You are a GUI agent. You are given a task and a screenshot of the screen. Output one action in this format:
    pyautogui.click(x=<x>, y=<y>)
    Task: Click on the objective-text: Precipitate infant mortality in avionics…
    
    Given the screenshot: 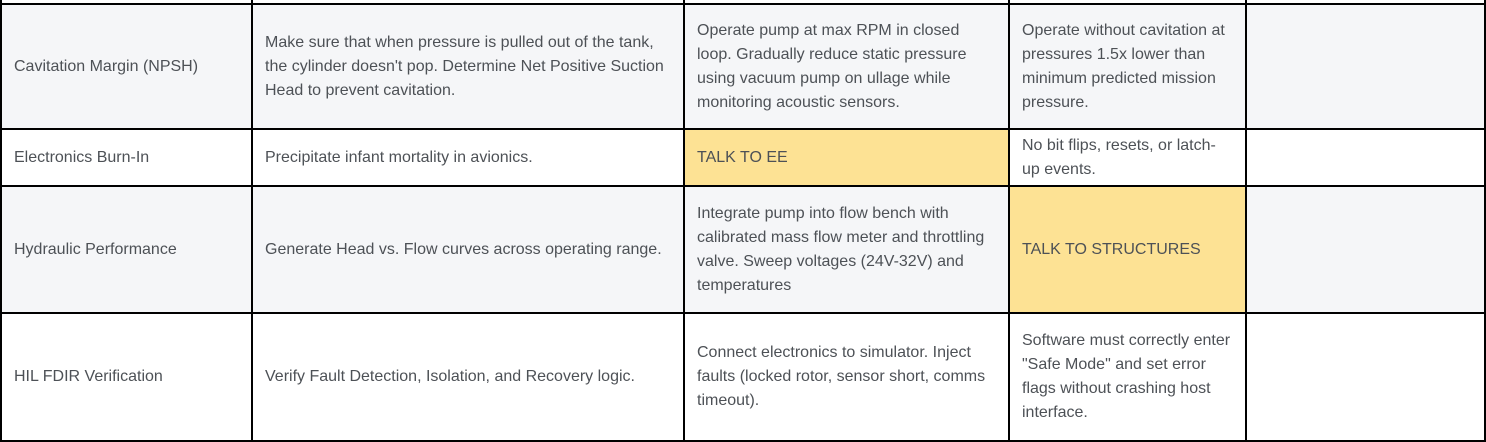 What is the action you would take?
    pyautogui.click(x=399, y=157)
    